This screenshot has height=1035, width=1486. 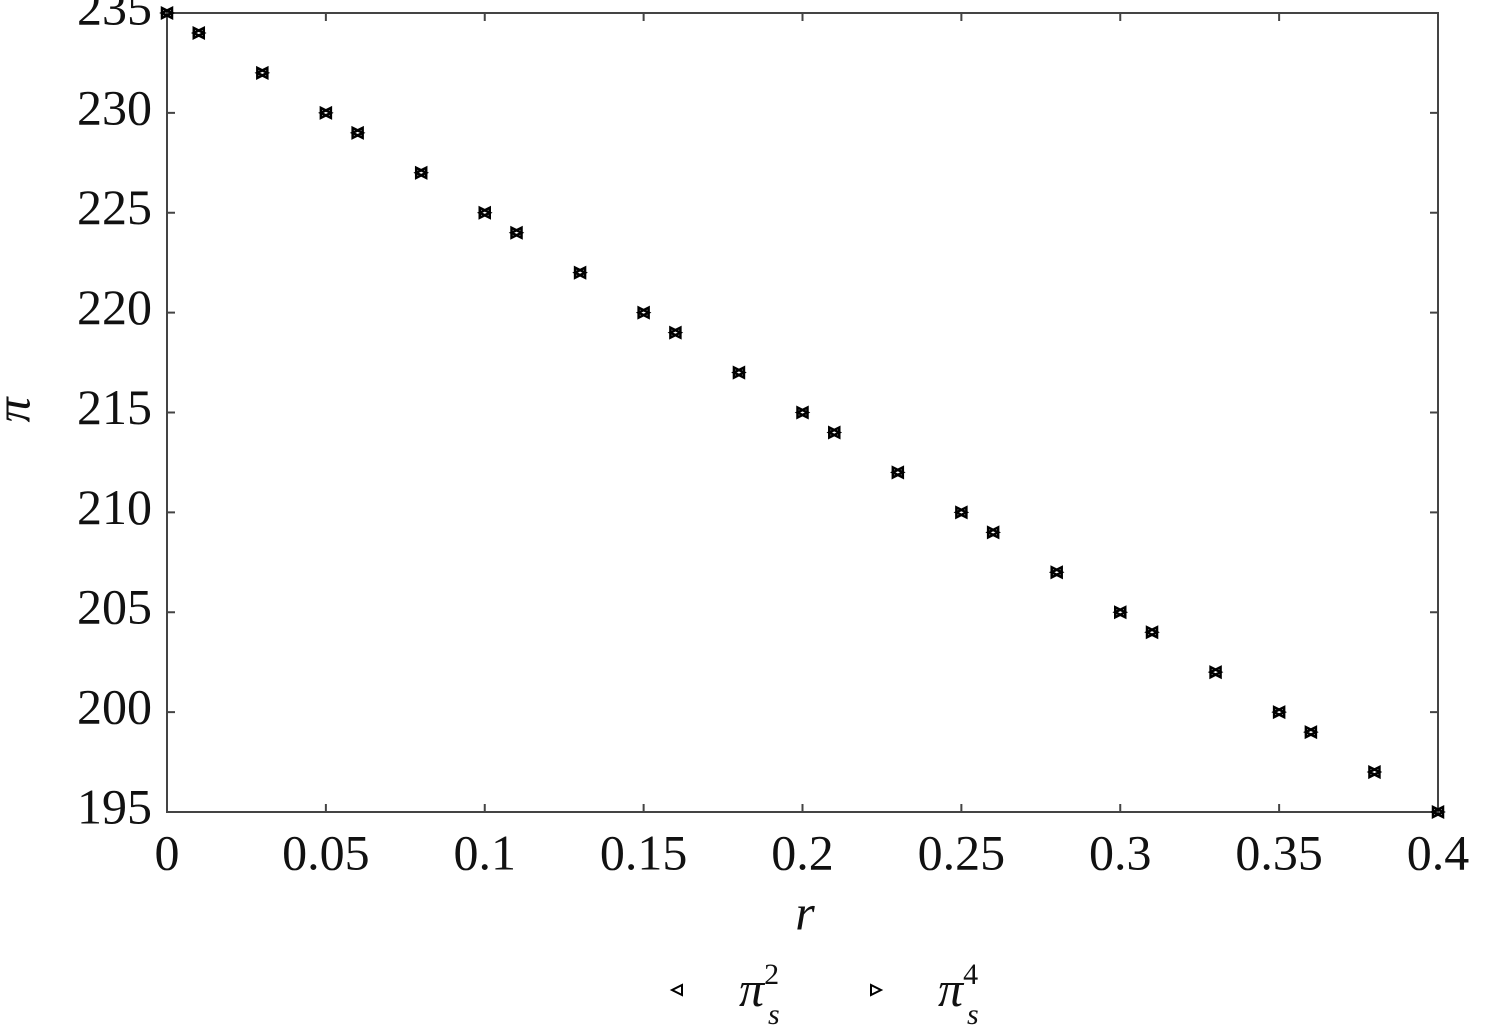 What do you see at coordinates (114, 507) in the screenshot?
I see `y-tick-label: 210` at bounding box center [114, 507].